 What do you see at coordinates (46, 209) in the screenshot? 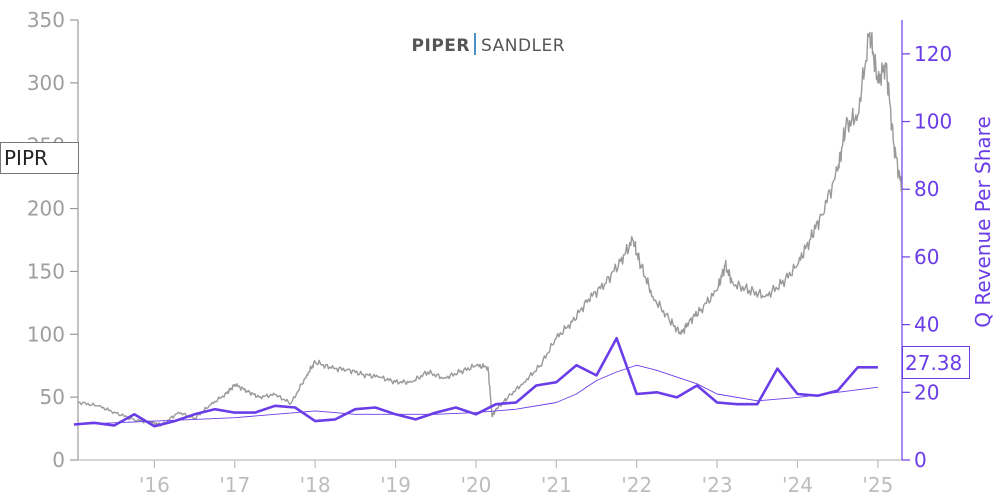
I see `left-tick-label: 200` at bounding box center [46, 209].